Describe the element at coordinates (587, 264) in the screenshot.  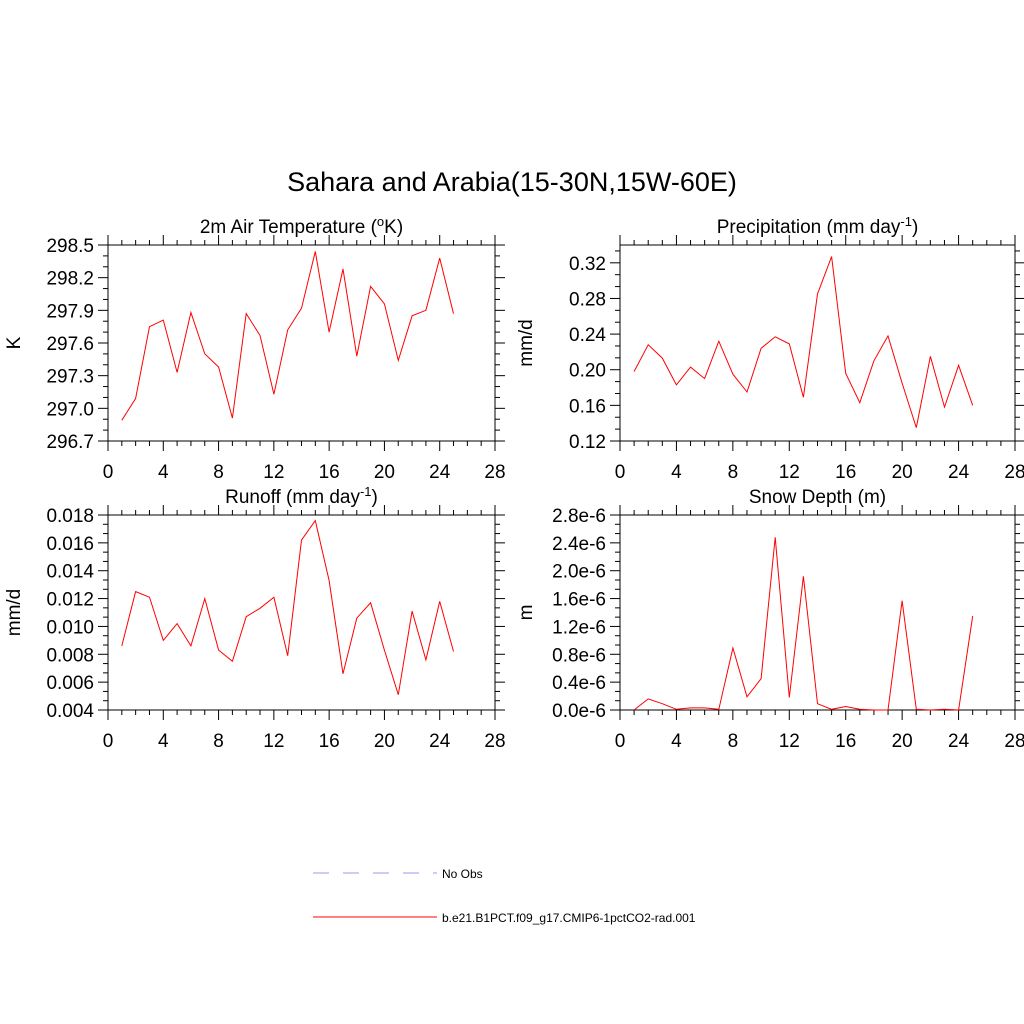
I see `y-tick-label: 0.32` at that location.